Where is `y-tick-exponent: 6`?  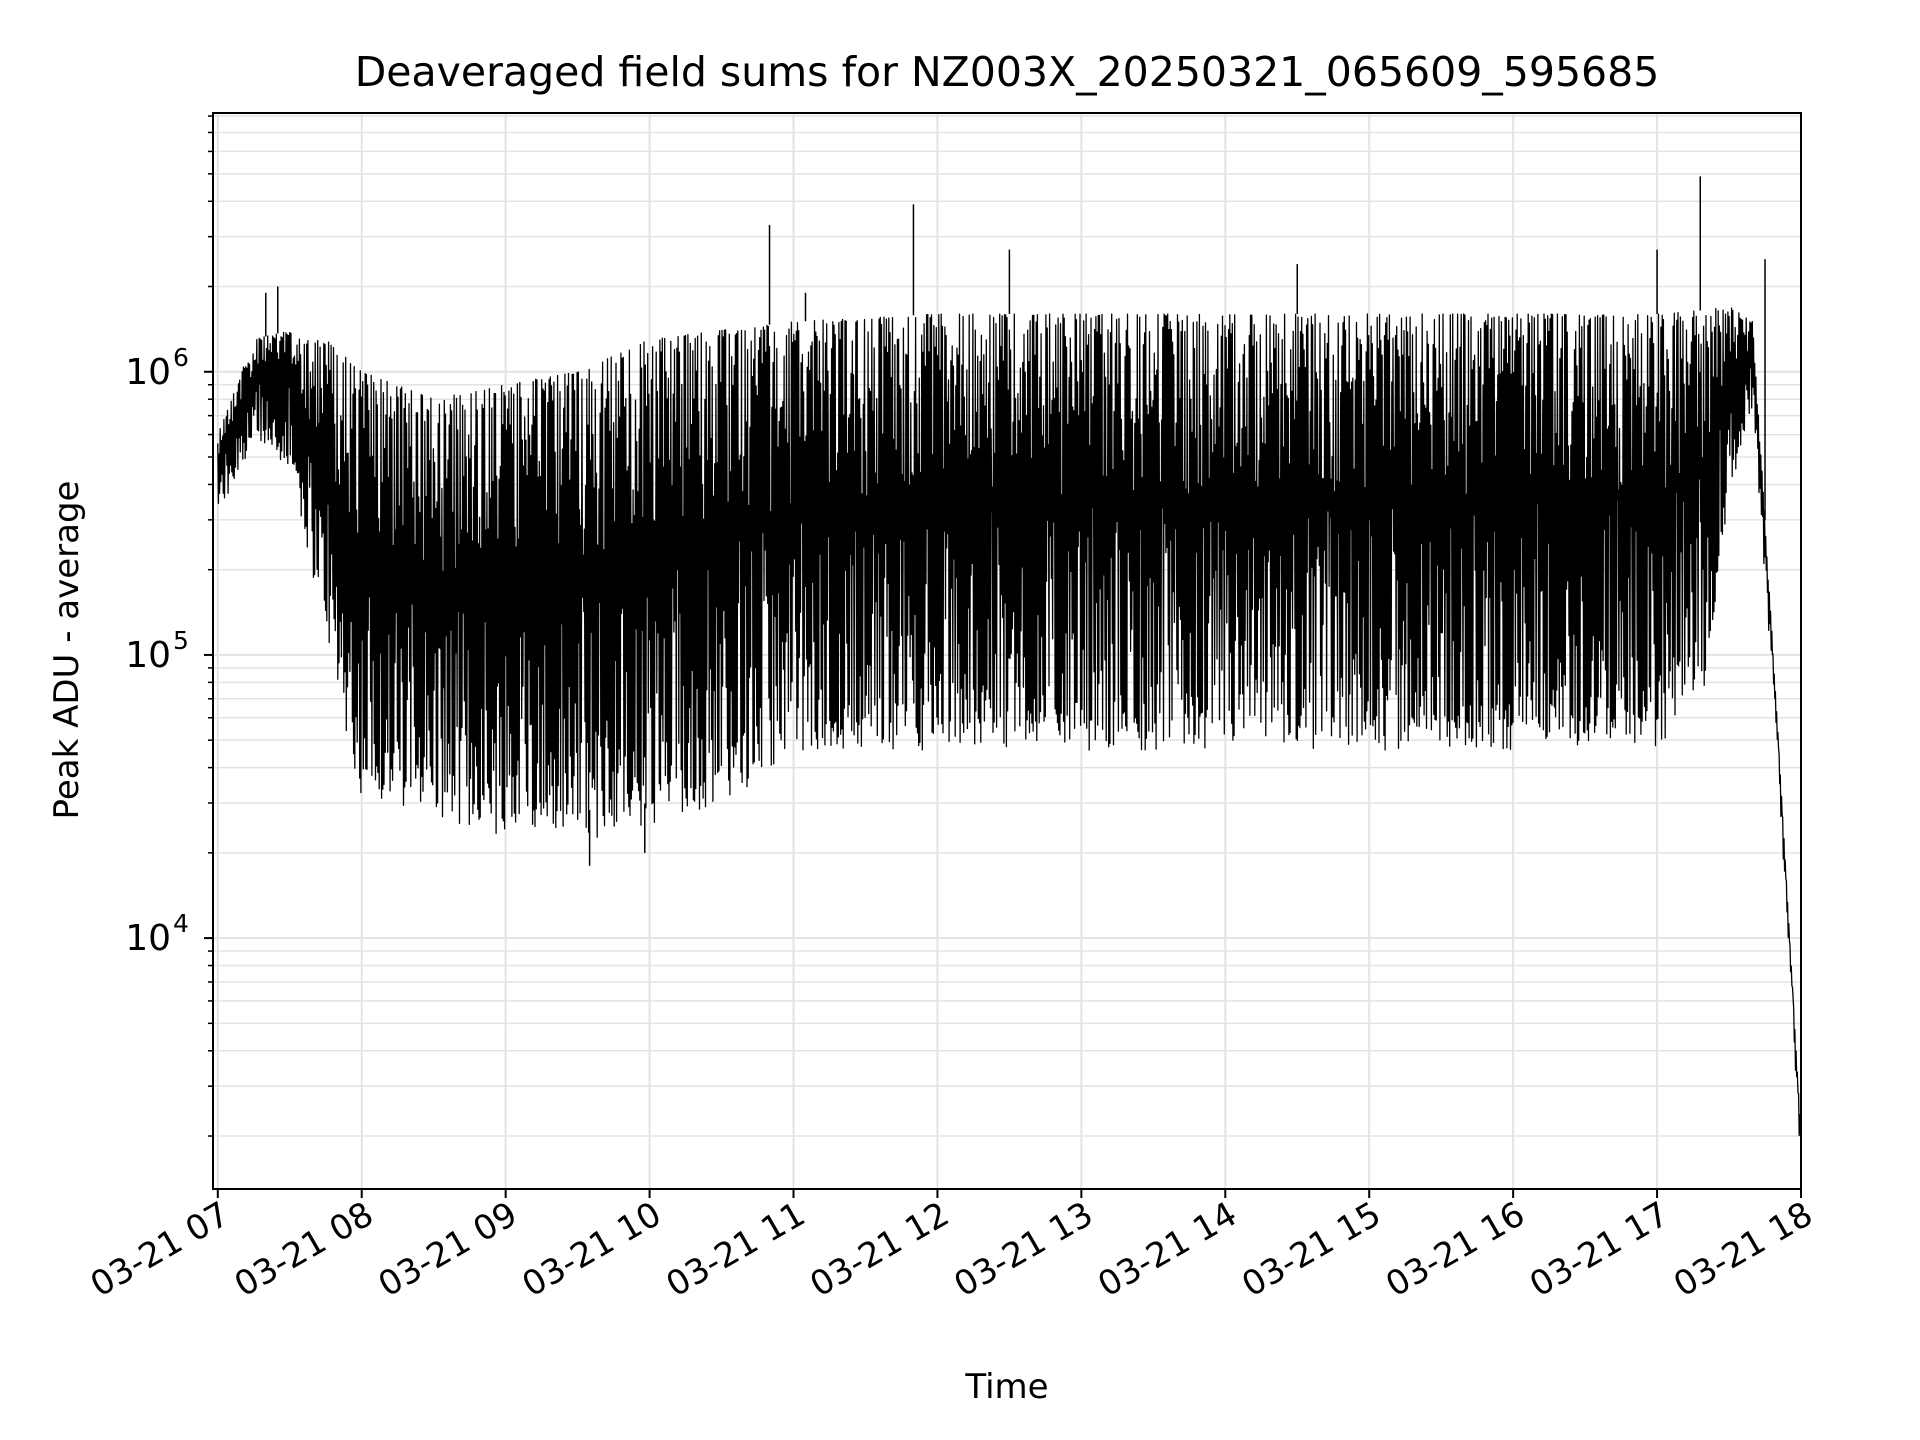
y-tick-exponent: 6 is located at coordinates (181, 357).